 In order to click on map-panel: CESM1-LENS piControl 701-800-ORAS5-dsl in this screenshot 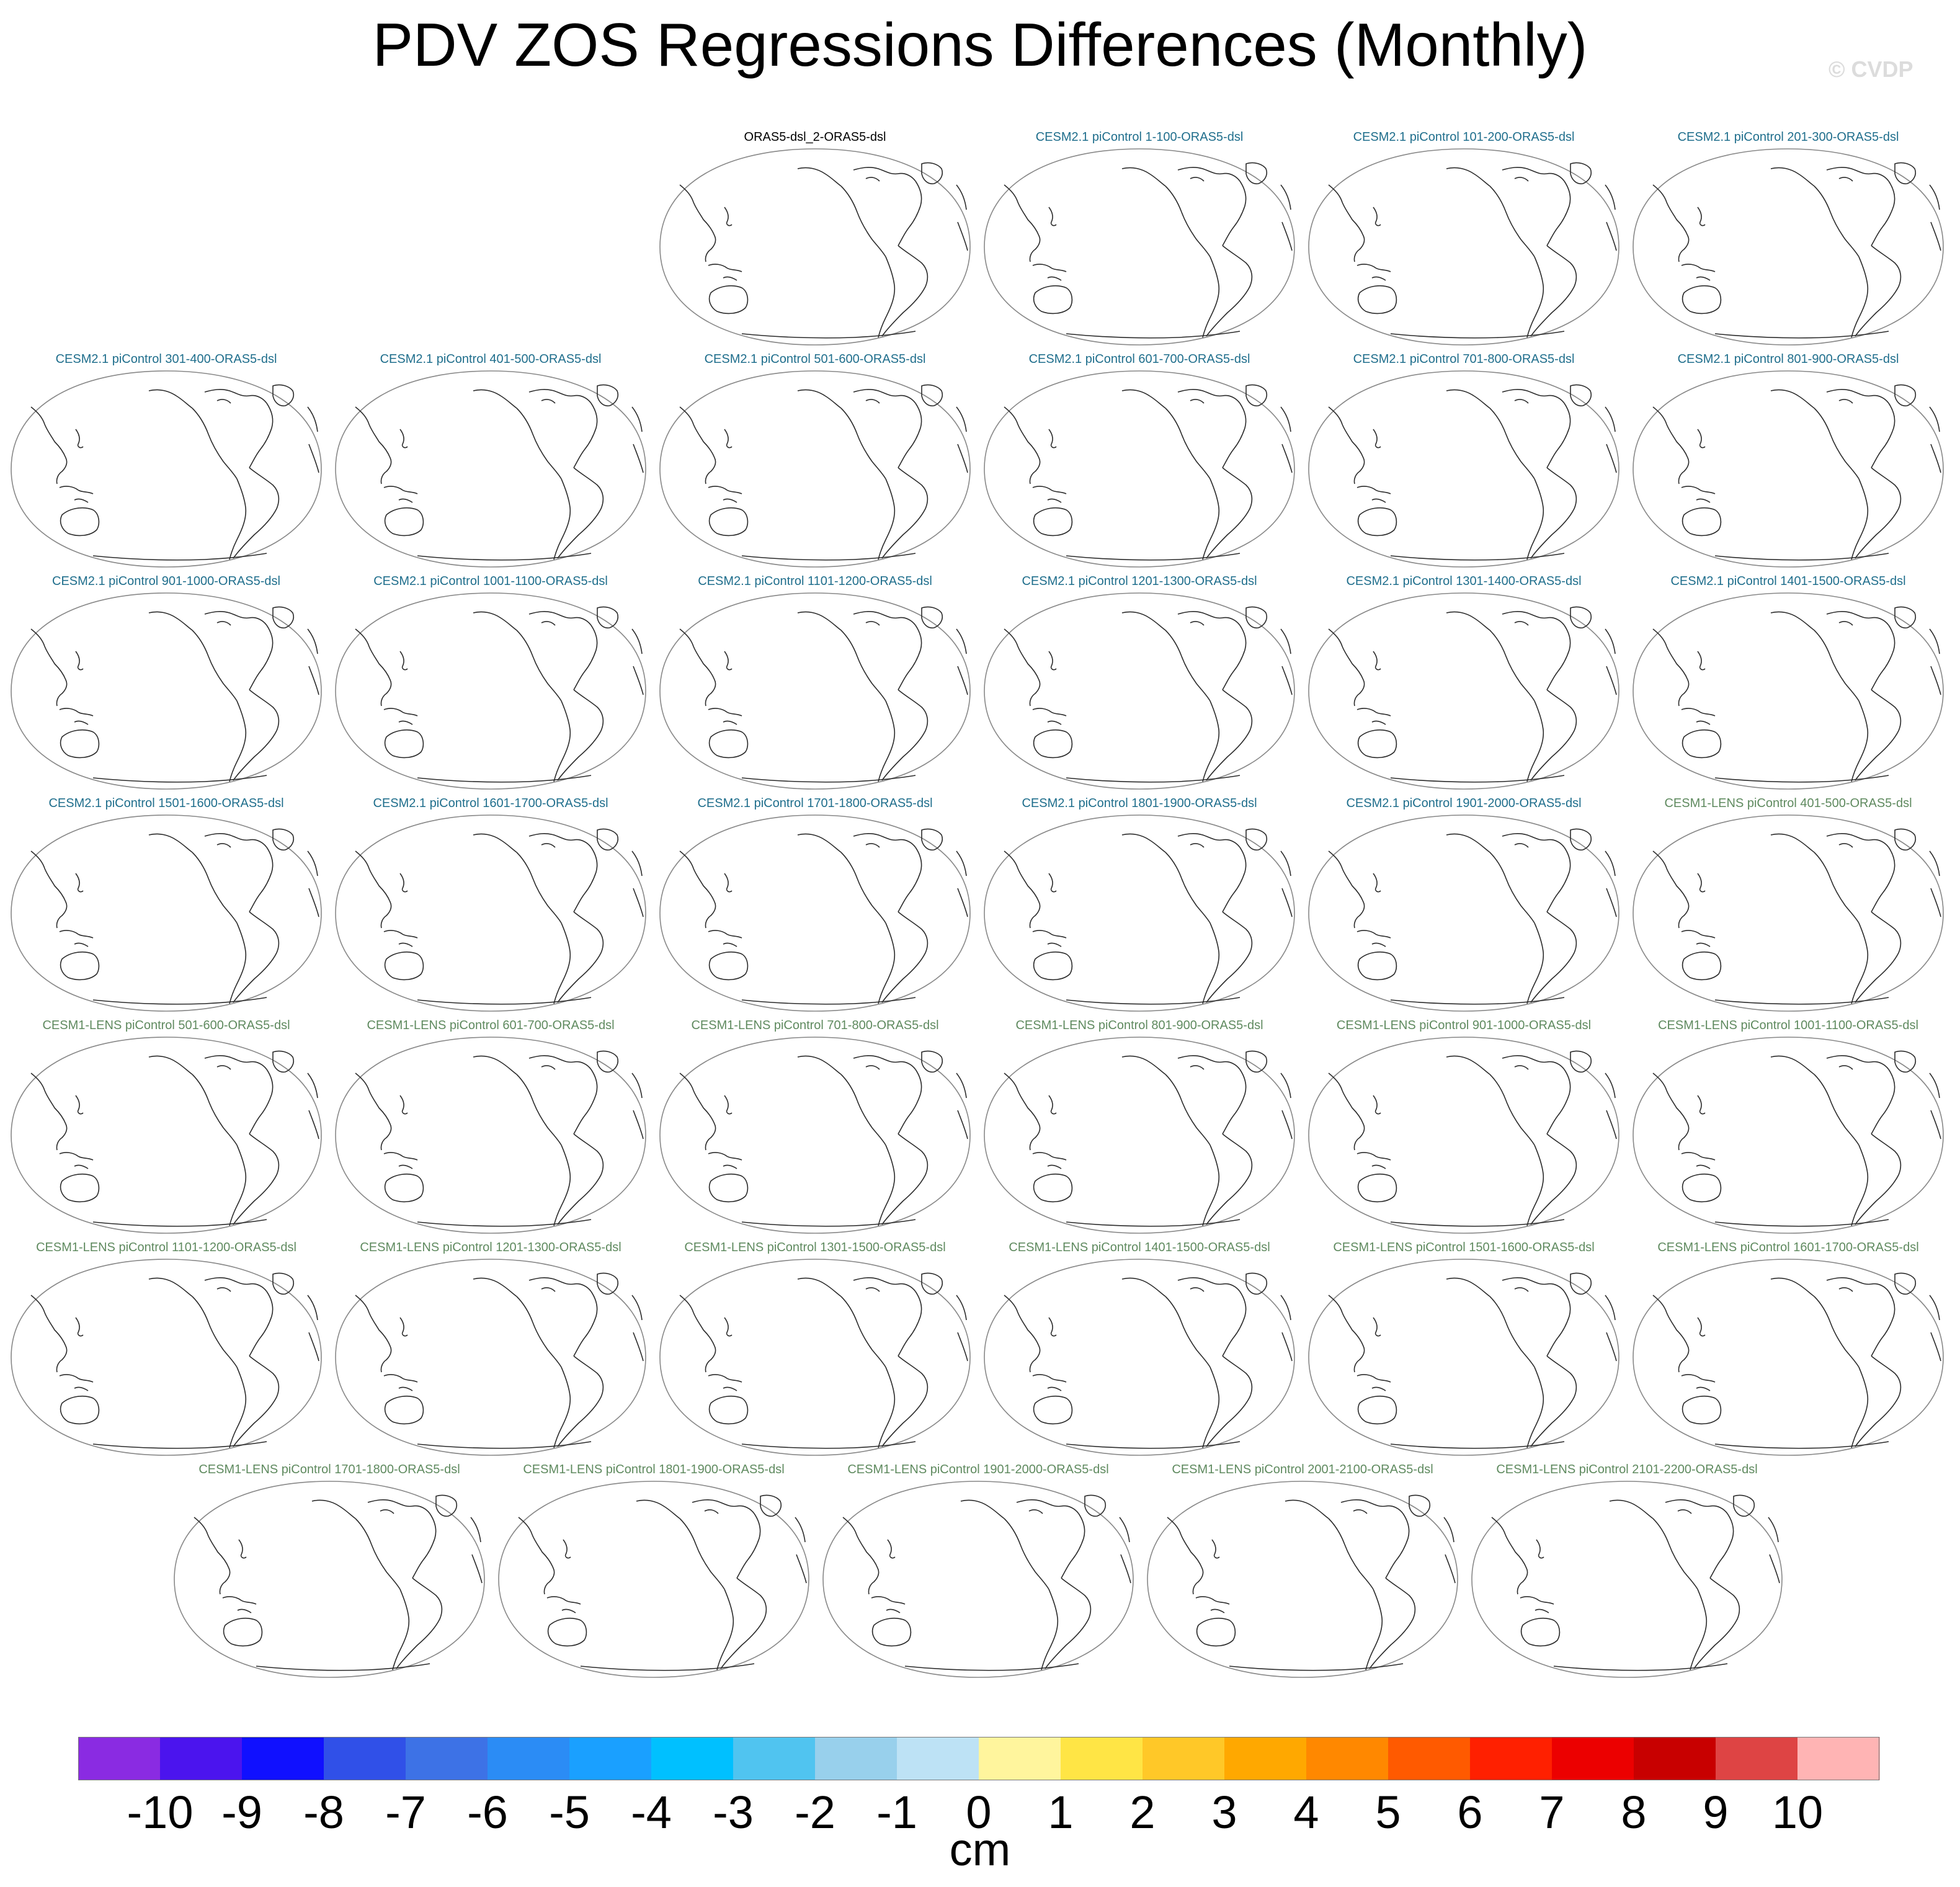, I will do `click(815, 1125)`.